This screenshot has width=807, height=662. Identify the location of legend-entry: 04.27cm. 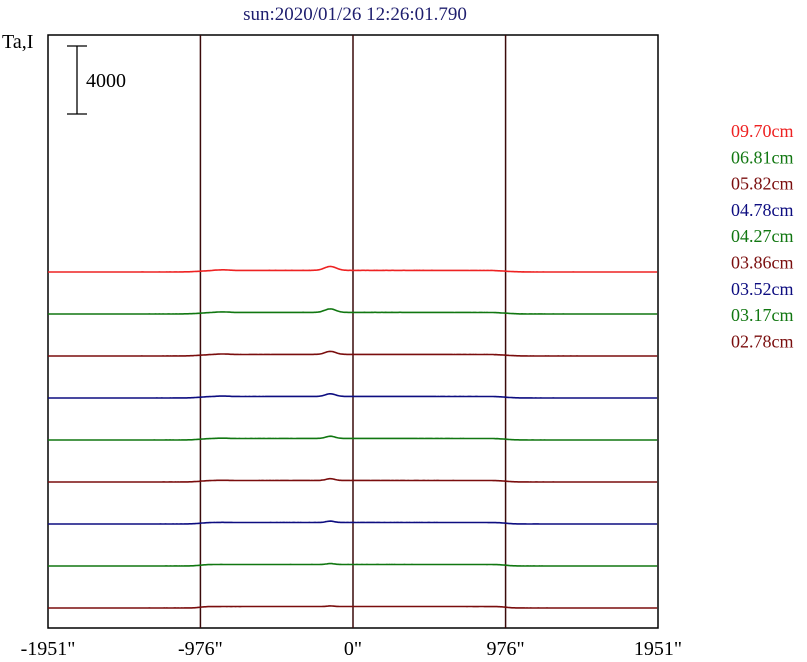
(762, 236).